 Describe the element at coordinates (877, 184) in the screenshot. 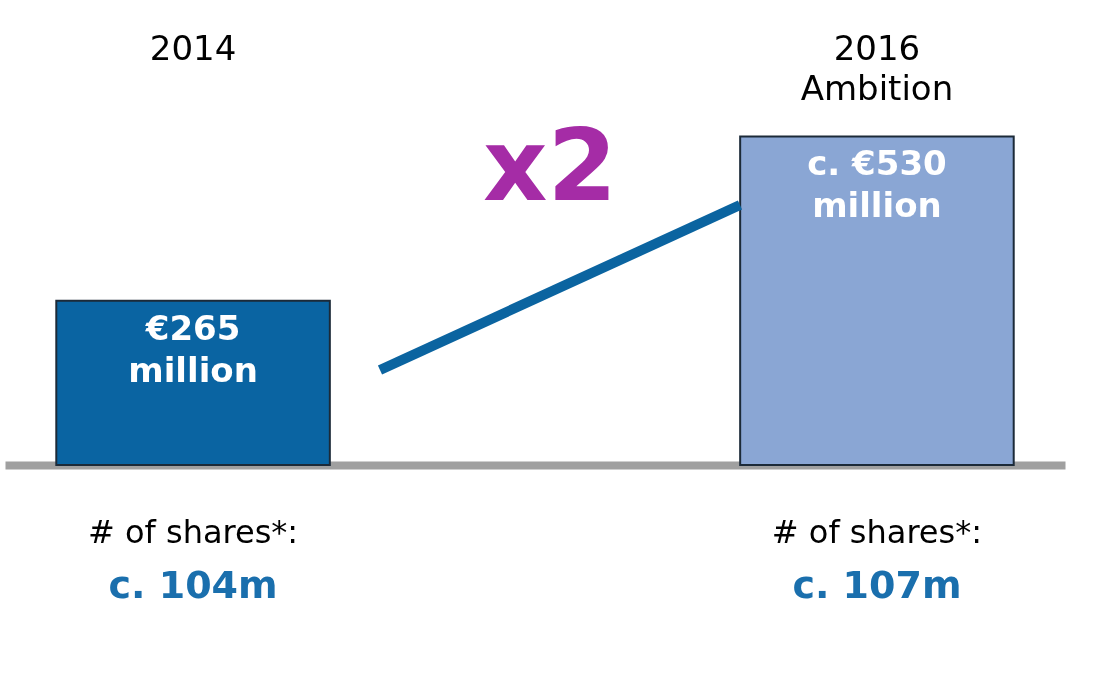

I see `data-label: c. €530 million` at that location.